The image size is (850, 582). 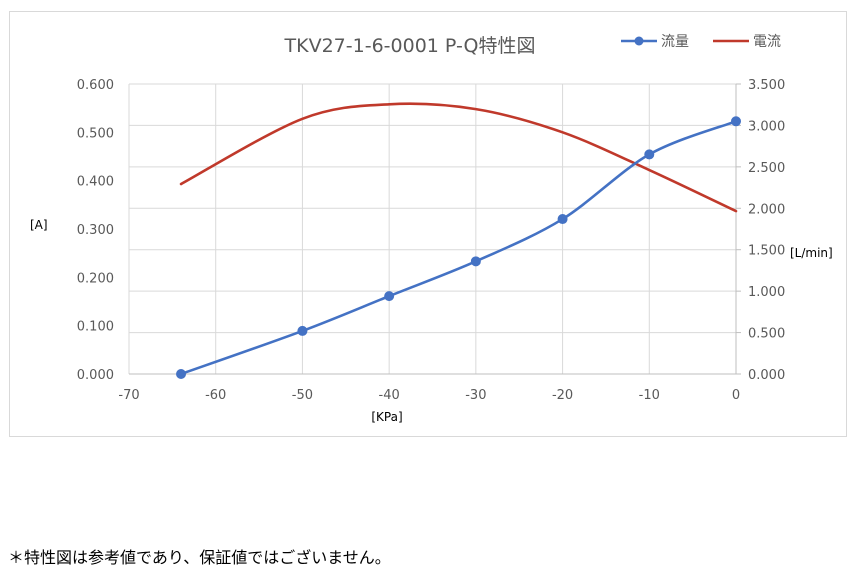 I want to click on legend-label: 流量, so click(x=675, y=42).